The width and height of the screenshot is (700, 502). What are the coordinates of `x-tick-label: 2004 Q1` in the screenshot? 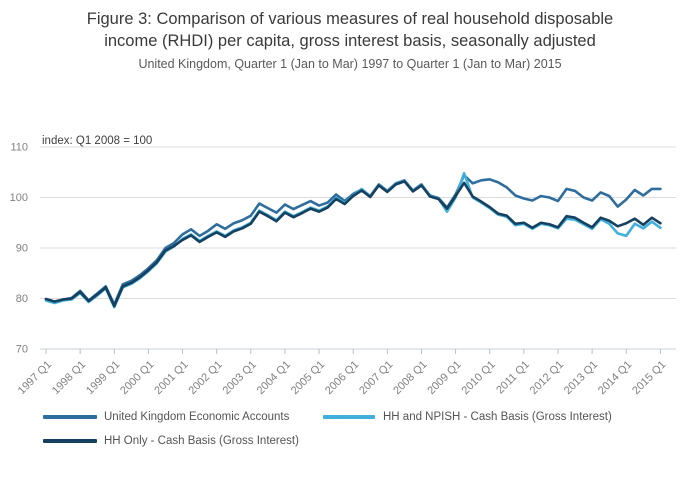 It's located at (274, 378).